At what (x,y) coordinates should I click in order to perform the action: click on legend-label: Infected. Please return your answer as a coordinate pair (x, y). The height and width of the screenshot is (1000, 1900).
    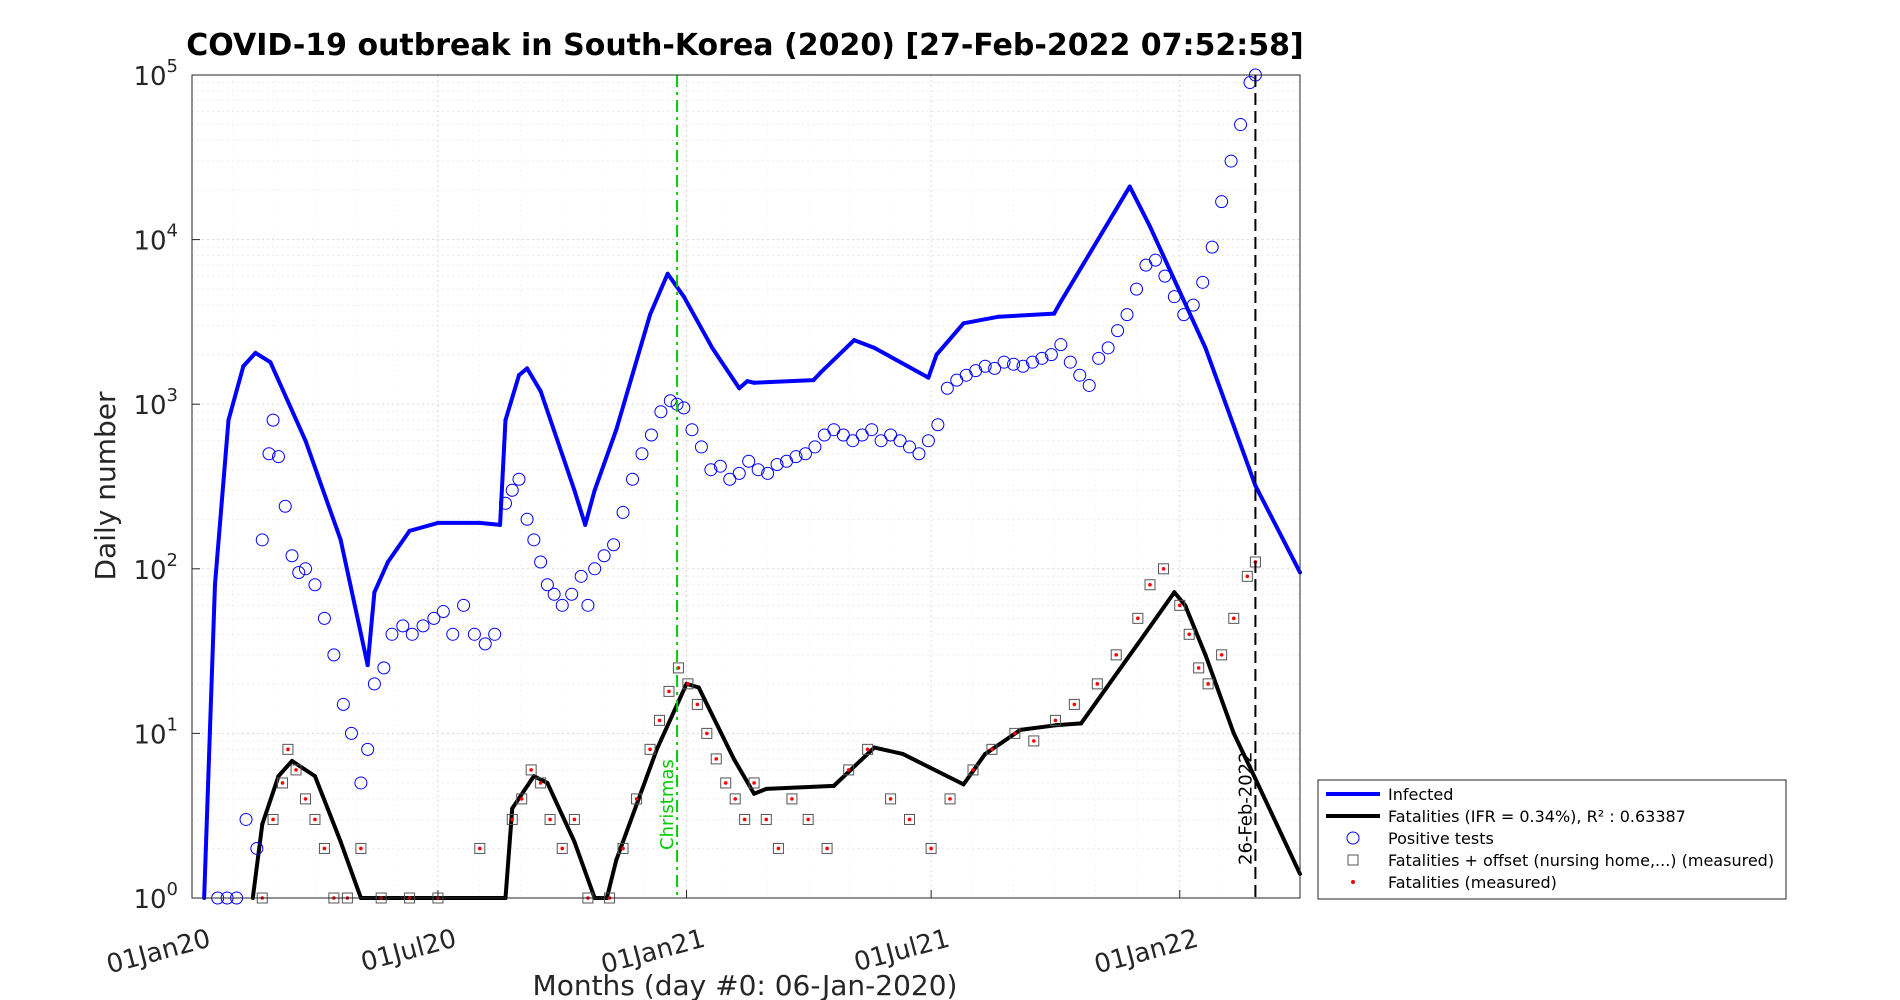
    Looking at the image, I should click on (1420, 794).